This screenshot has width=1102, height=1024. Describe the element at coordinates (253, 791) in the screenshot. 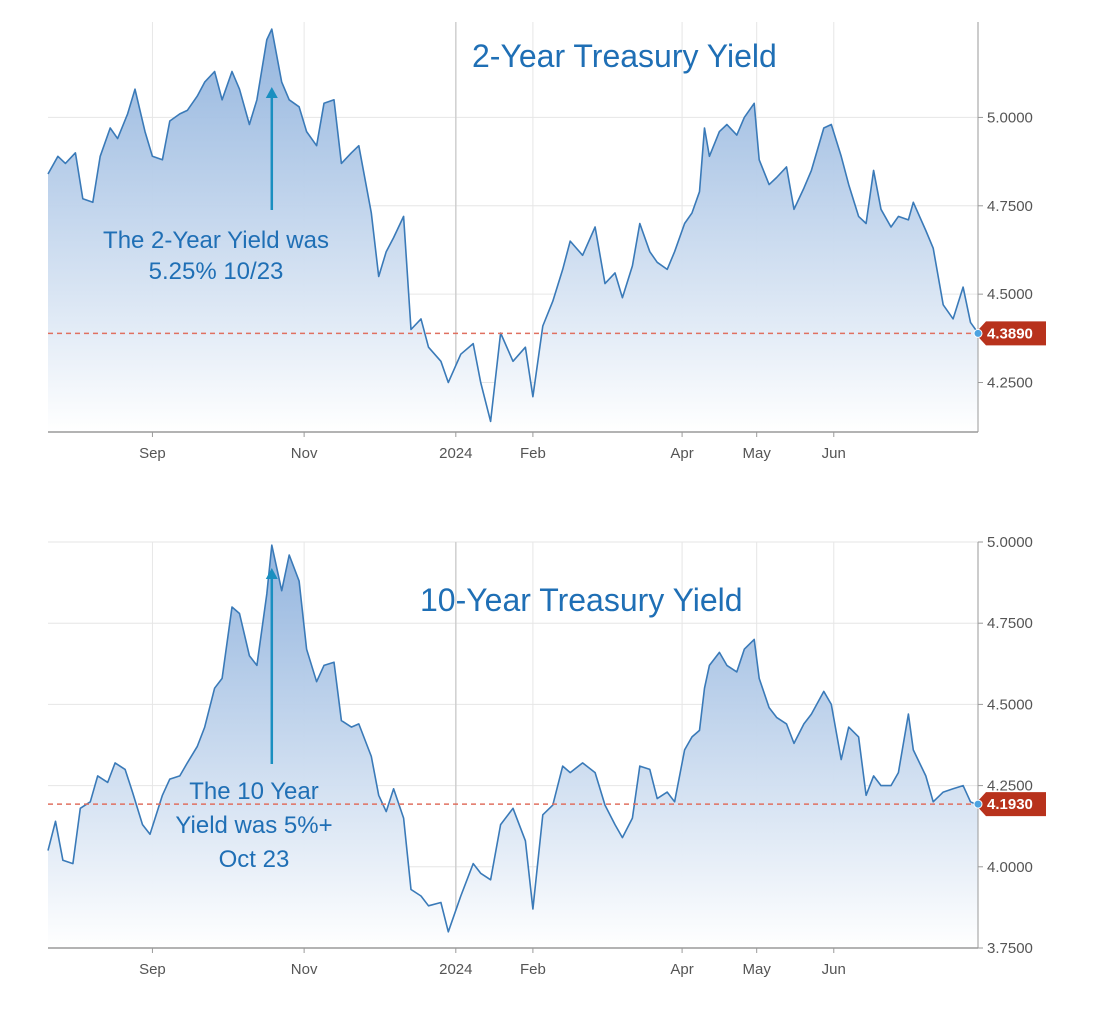

I see `annotation-text: The 10 Year` at that location.